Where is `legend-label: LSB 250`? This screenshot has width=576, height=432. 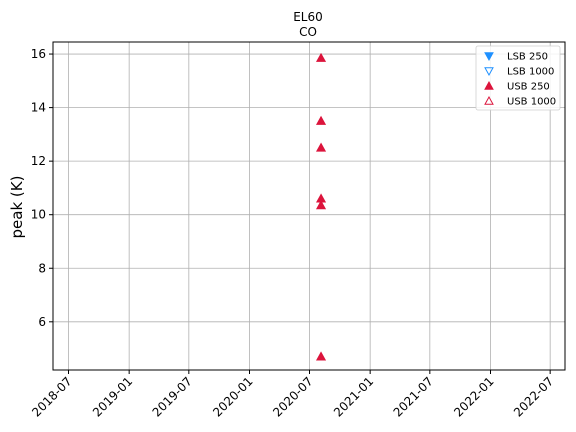
legend-label: LSB 250 is located at coordinates (527, 57).